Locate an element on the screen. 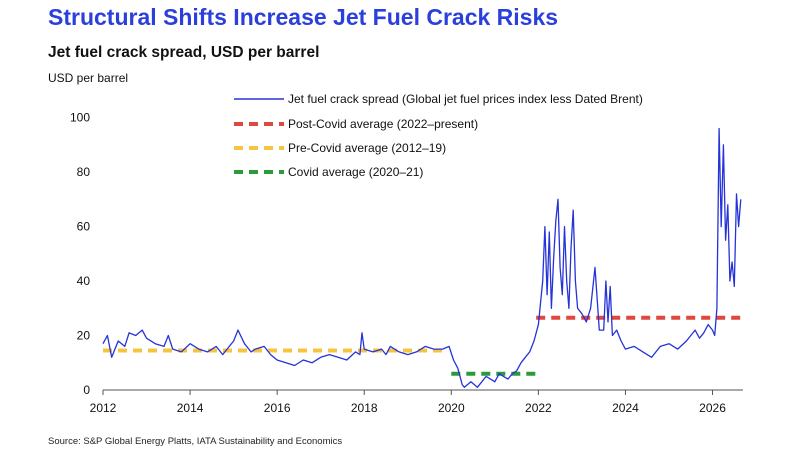 This screenshot has width=800, height=455. y-tick-label: 20 is located at coordinates (84, 336).